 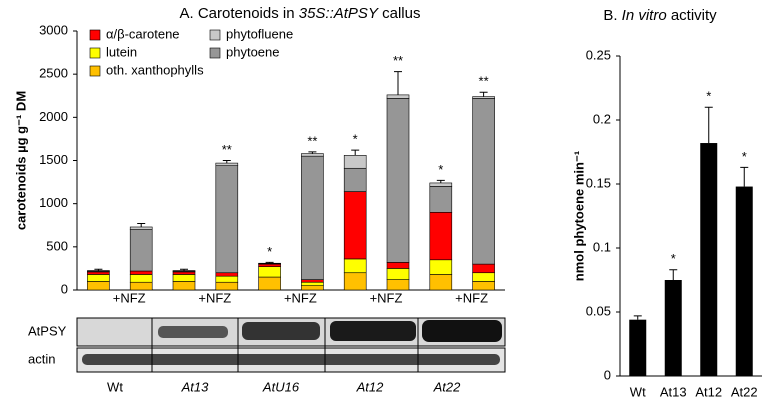 I want to click on blot-row-label: AtPSY, so click(x=47, y=330).